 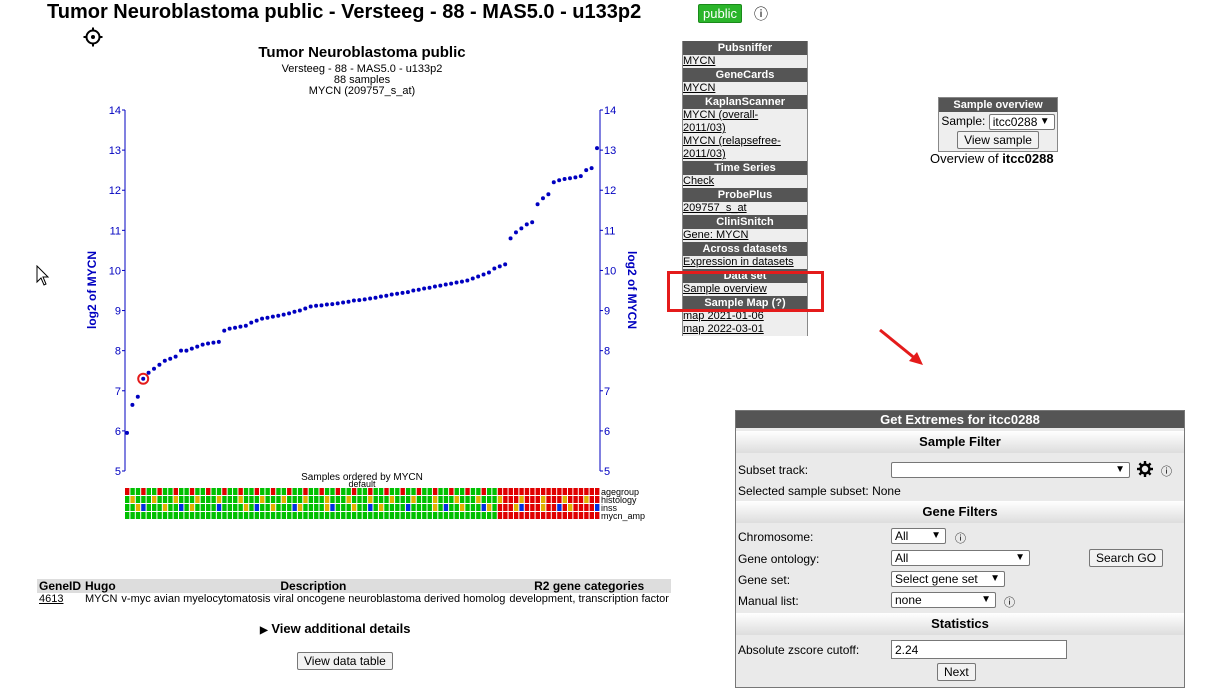 I want to click on gear-icon, so click(x=93, y=37).